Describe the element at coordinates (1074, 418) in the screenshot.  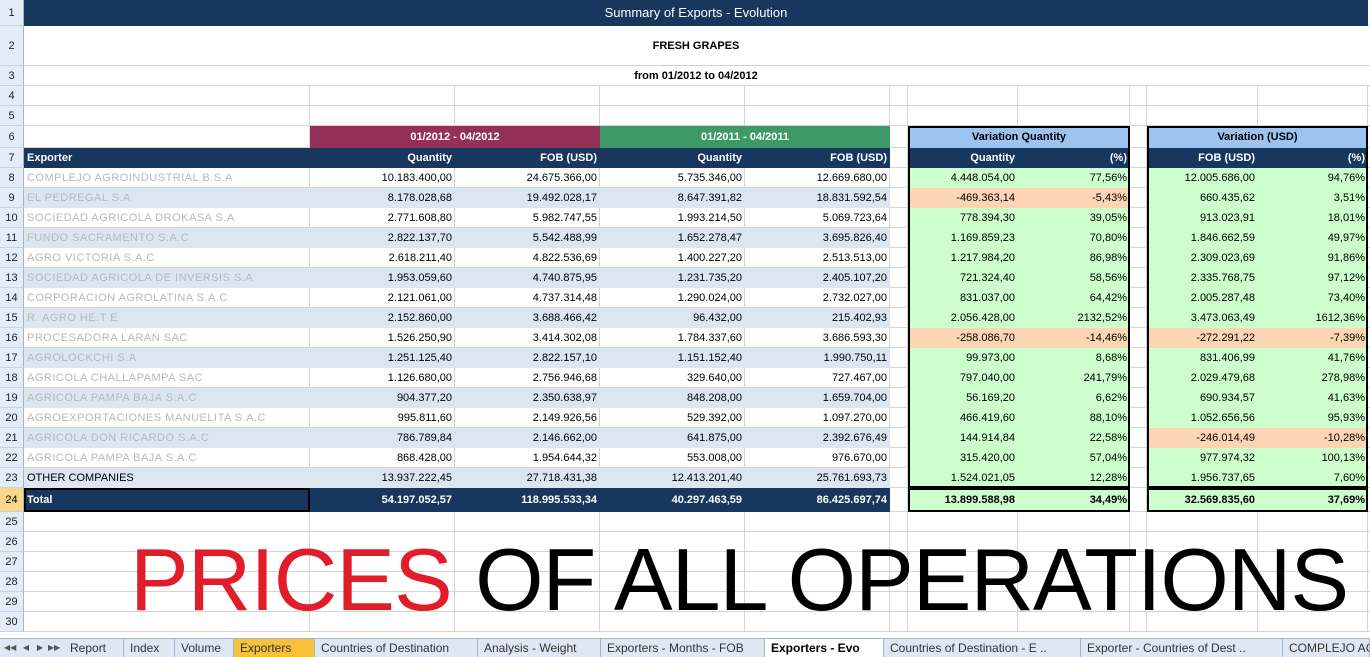
I see `variation-quantity-pct: 88,10%` at that location.